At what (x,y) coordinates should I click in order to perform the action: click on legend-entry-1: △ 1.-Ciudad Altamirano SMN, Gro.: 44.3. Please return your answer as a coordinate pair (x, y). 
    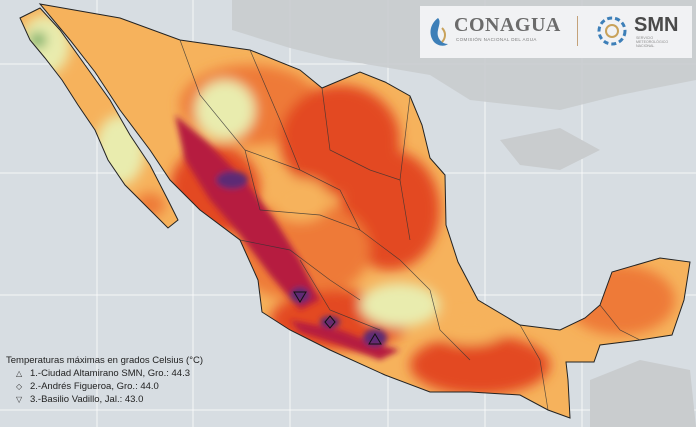
    Looking at the image, I should click on (104, 373).